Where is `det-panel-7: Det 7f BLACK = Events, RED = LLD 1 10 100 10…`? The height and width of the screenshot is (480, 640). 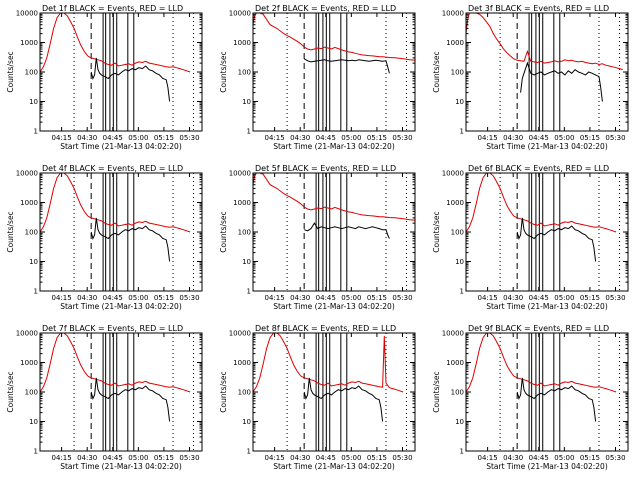
det-panel-7: Det 7f BLACK = Events, RED = LLD 1 10 100 10… is located at coordinates (104, 397).